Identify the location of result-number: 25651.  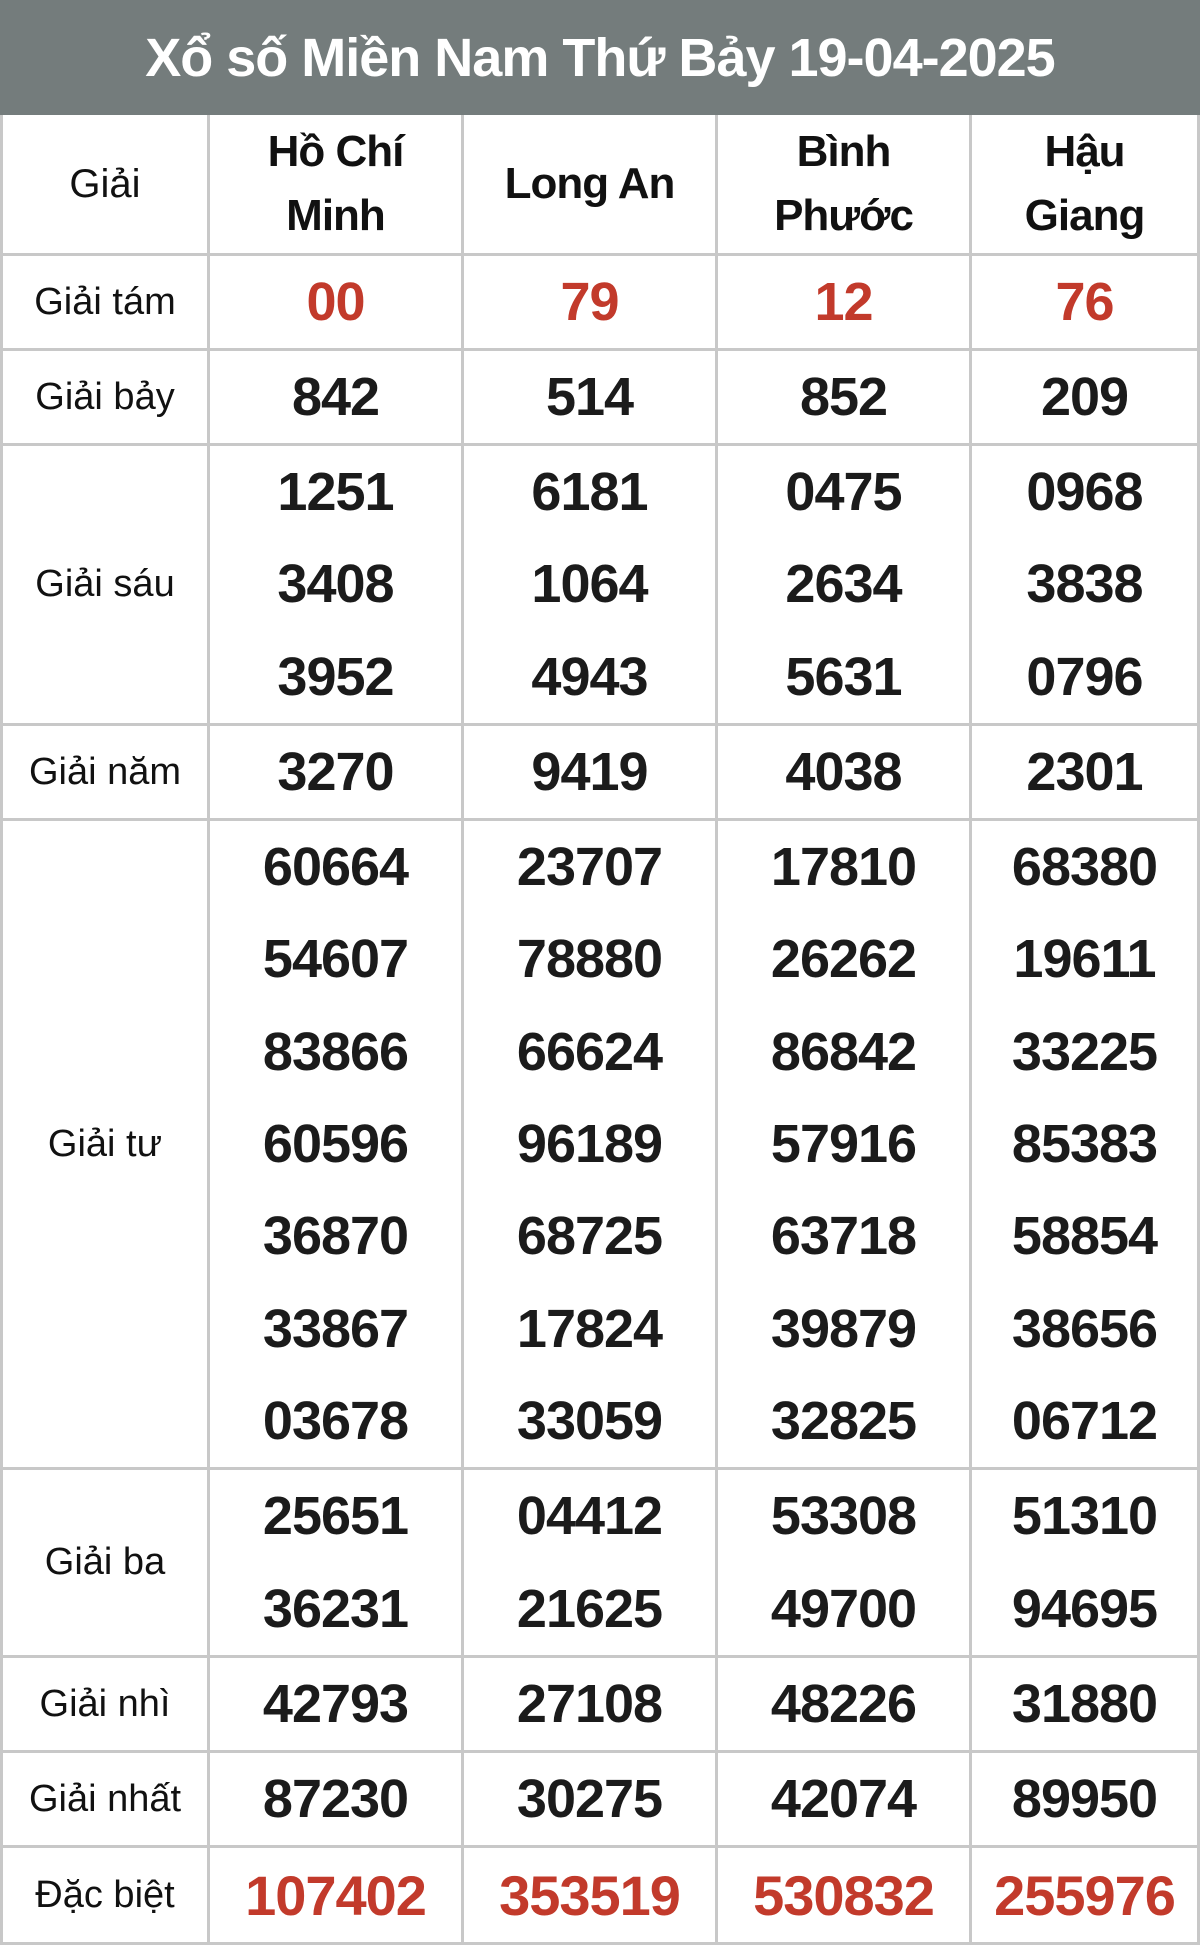
(335, 1516).